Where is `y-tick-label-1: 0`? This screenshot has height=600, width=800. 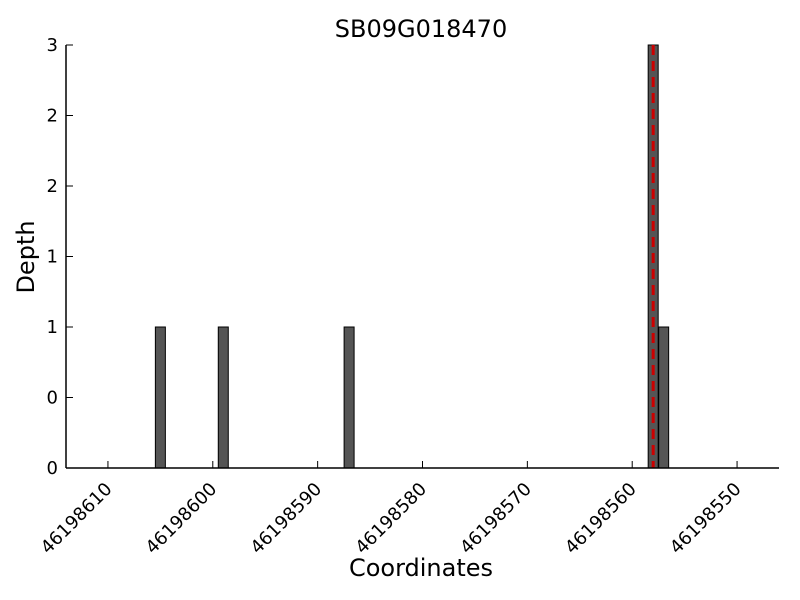
y-tick-label-1: 0 is located at coordinates (52, 468).